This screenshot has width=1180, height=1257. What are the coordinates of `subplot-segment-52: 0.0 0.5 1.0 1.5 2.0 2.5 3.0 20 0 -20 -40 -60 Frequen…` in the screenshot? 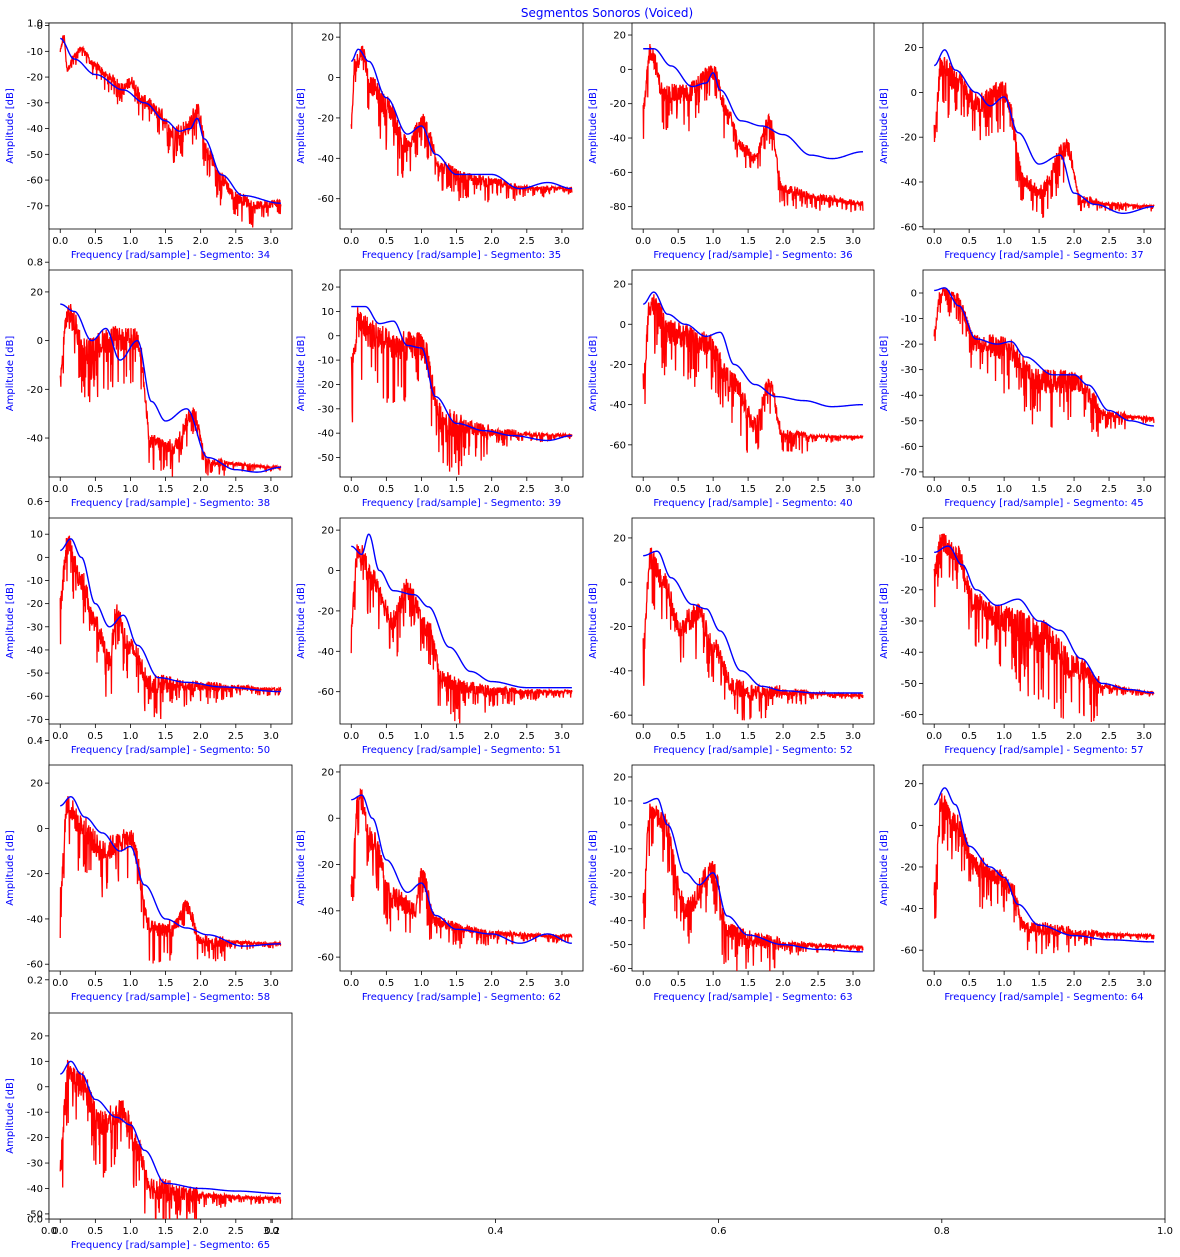 It's located at (731, 636).